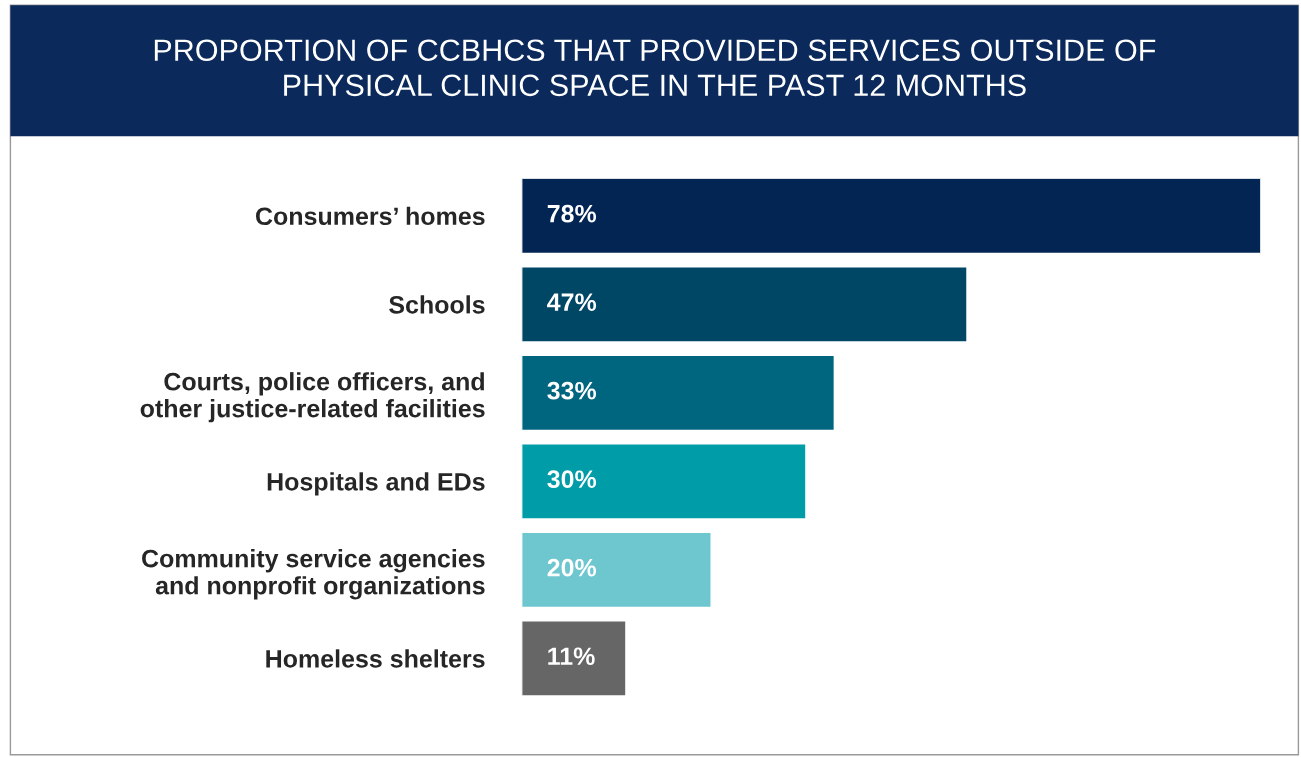 The image size is (1301, 757). I want to click on y-tick-label: Community service agencies and nonprofit organizations, so click(313, 574).